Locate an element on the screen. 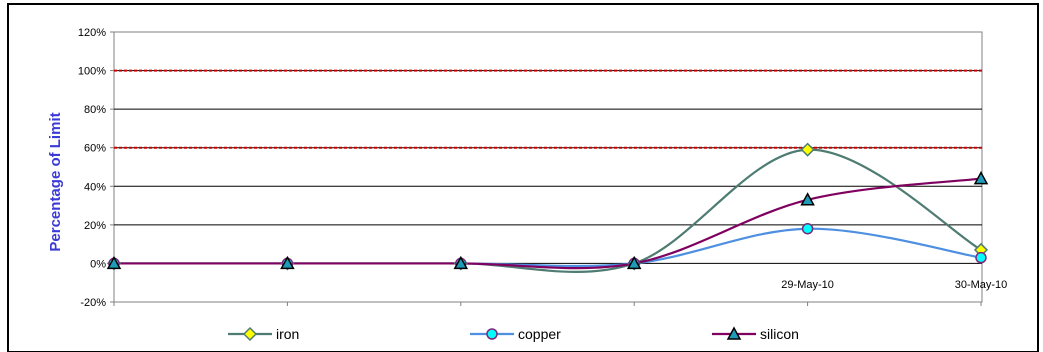  data-point-iron is located at coordinates (807, 149).